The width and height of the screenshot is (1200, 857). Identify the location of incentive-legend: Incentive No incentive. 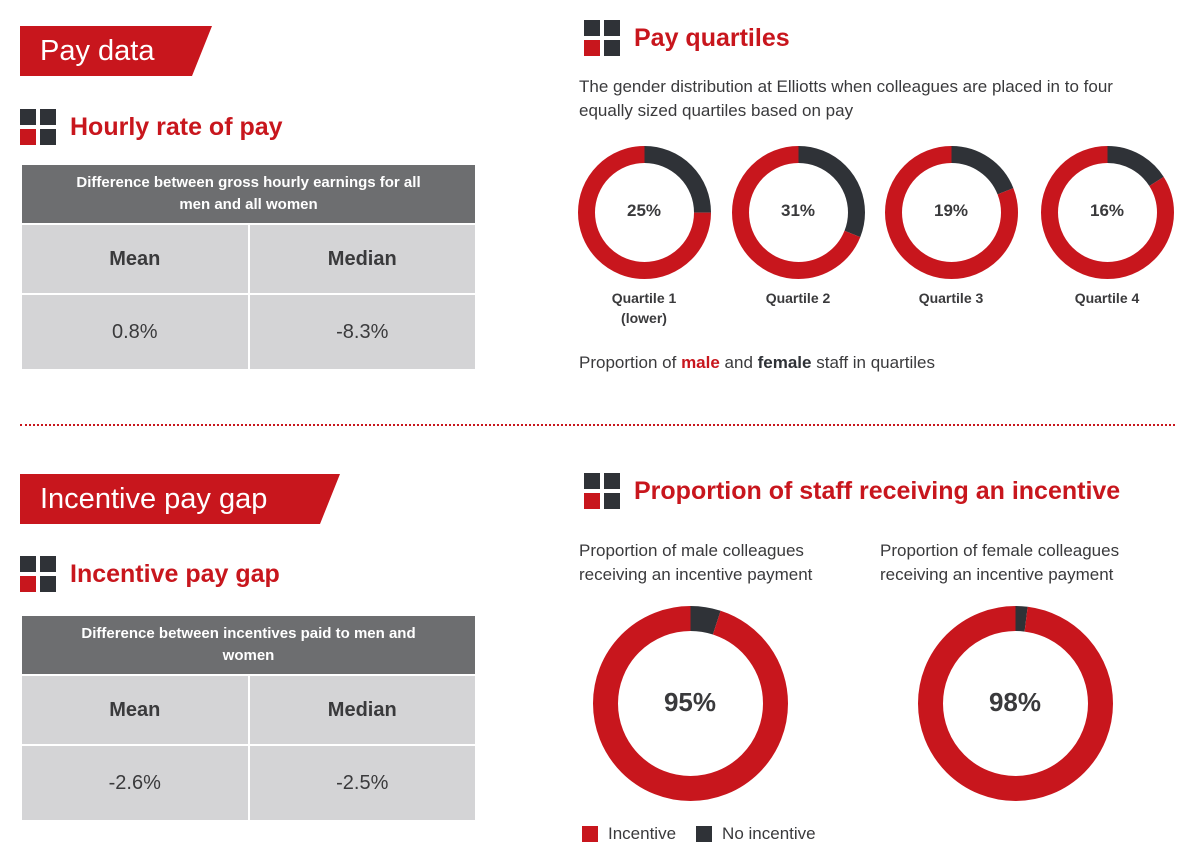
(709, 834).